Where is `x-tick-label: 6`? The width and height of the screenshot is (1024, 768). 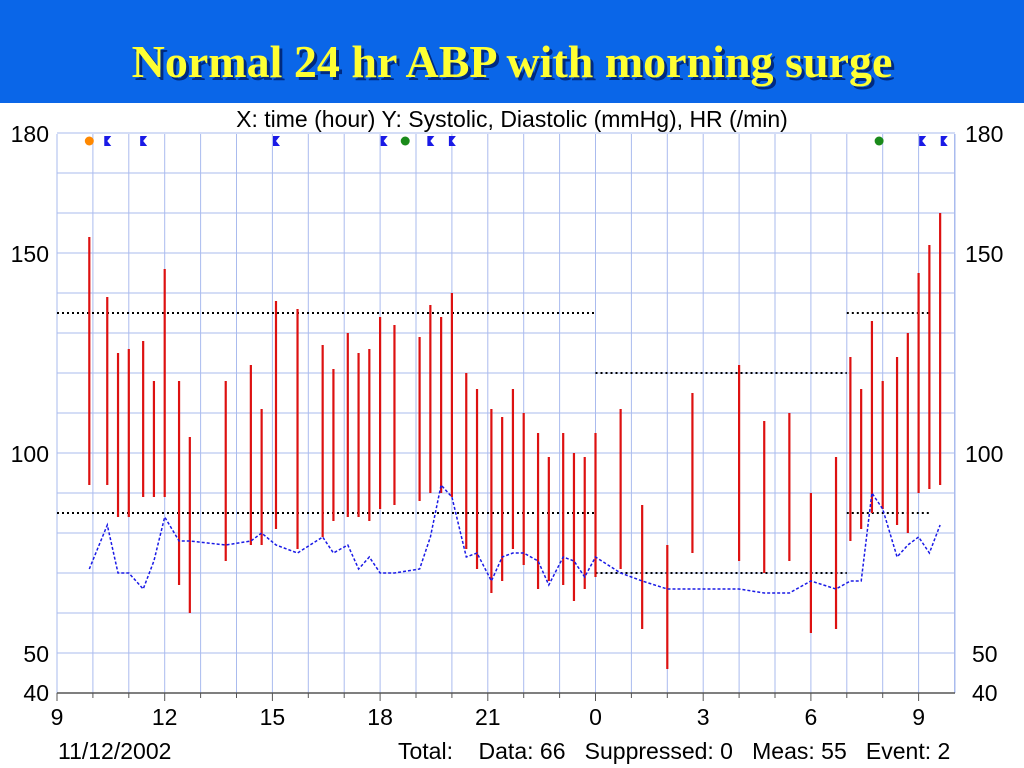
x-tick-label: 6 is located at coordinates (811, 717).